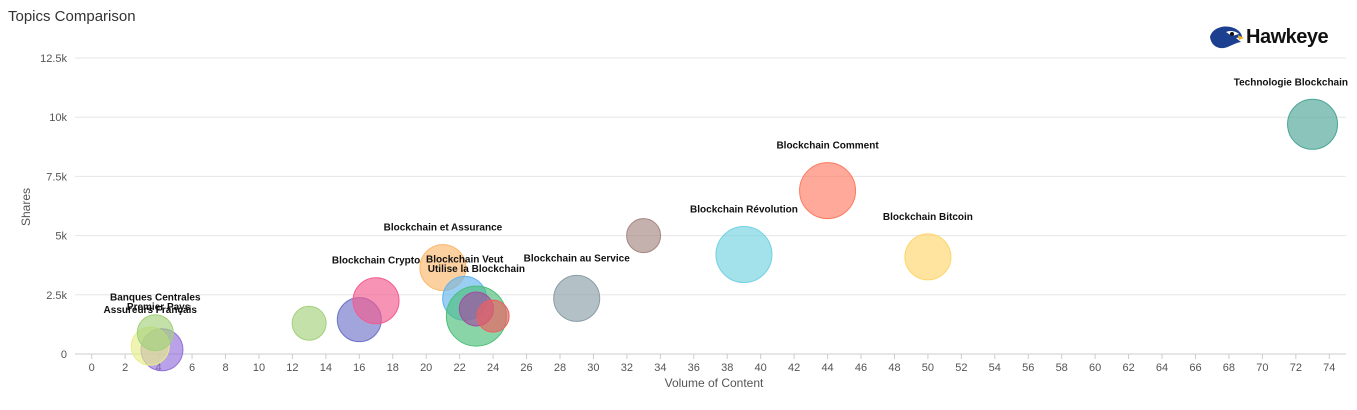  What do you see at coordinates (660, 368) in the screenshot?
I see `x-tick-label: 34` at bounding box center [660, 368].